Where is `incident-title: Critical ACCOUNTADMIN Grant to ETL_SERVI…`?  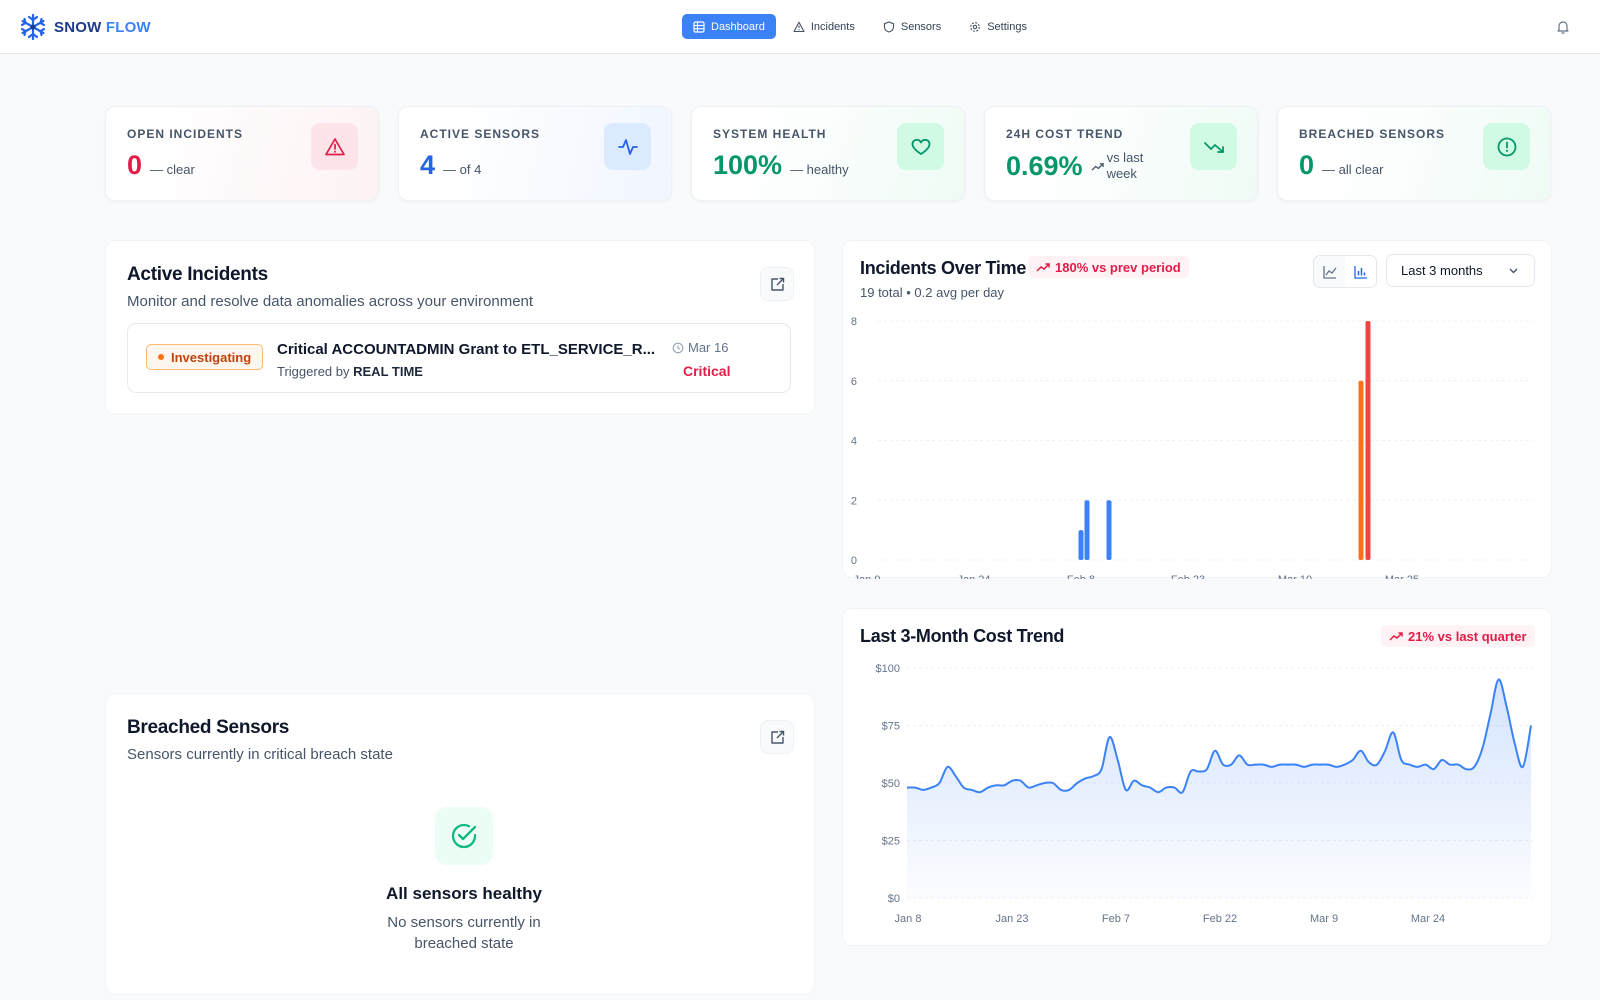
incident-title: Critical ACCOUNTADMIN Grant to ETL_SERVI… is located at coordinates (466, 349).